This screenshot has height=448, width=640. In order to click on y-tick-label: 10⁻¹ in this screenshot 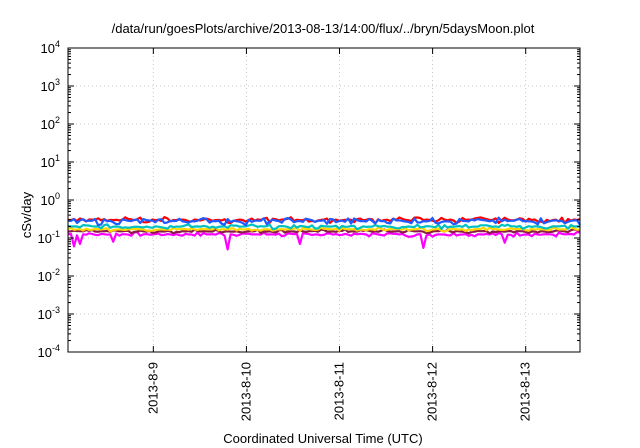, I will do `click(49, 237)`.